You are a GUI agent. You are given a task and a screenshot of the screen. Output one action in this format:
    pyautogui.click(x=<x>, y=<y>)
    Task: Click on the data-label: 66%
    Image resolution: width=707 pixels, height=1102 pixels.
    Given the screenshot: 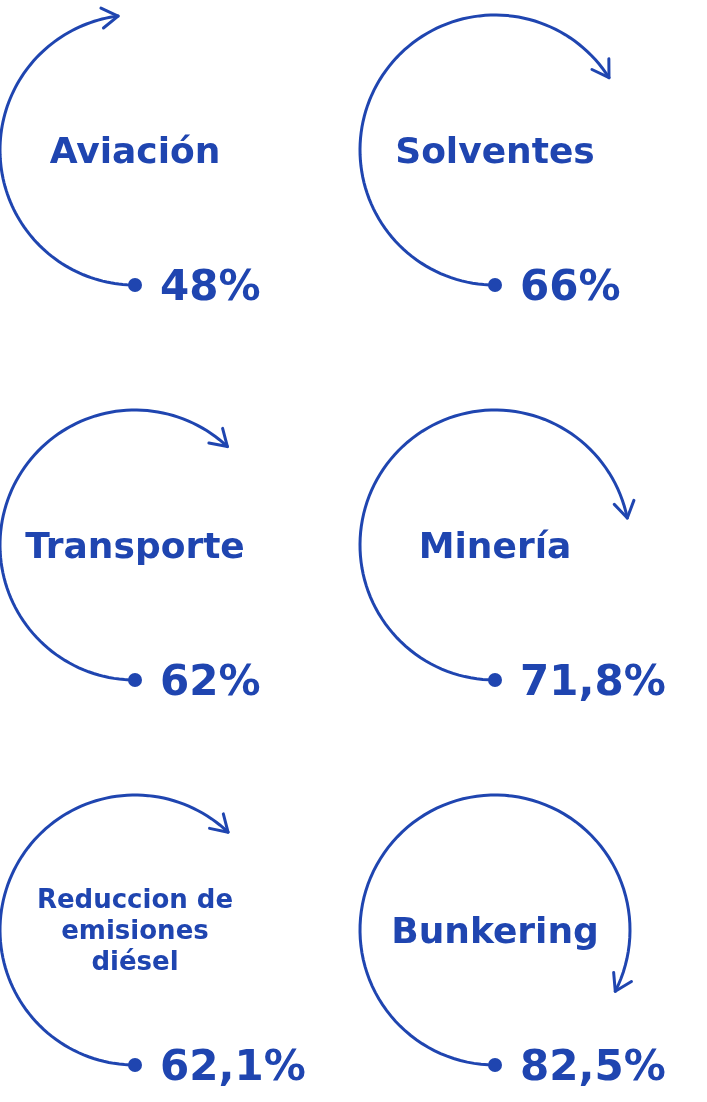 What is the action you would take?
    pyautogui.click(x=570, y=285)
    